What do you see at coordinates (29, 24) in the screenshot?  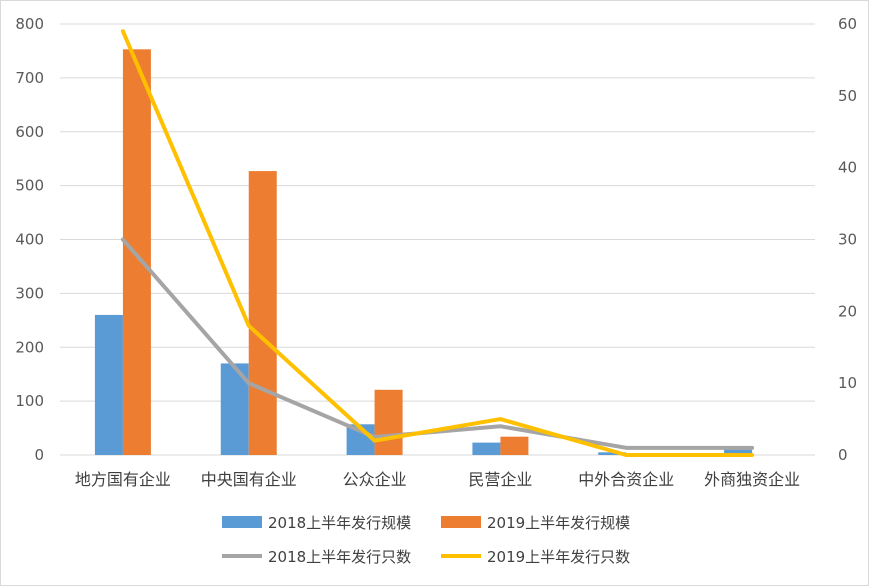 I see `left-tick-label: 800` at bounding box center [29, 24].